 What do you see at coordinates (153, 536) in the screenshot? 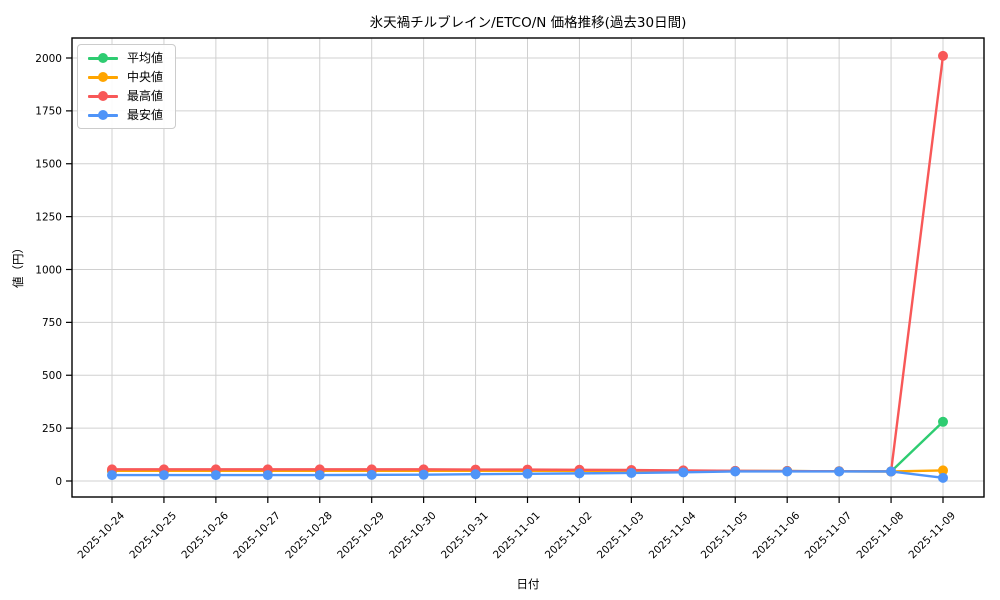
I see `x-tick-label: 2025-10-25` at bounding box center [153, 536].